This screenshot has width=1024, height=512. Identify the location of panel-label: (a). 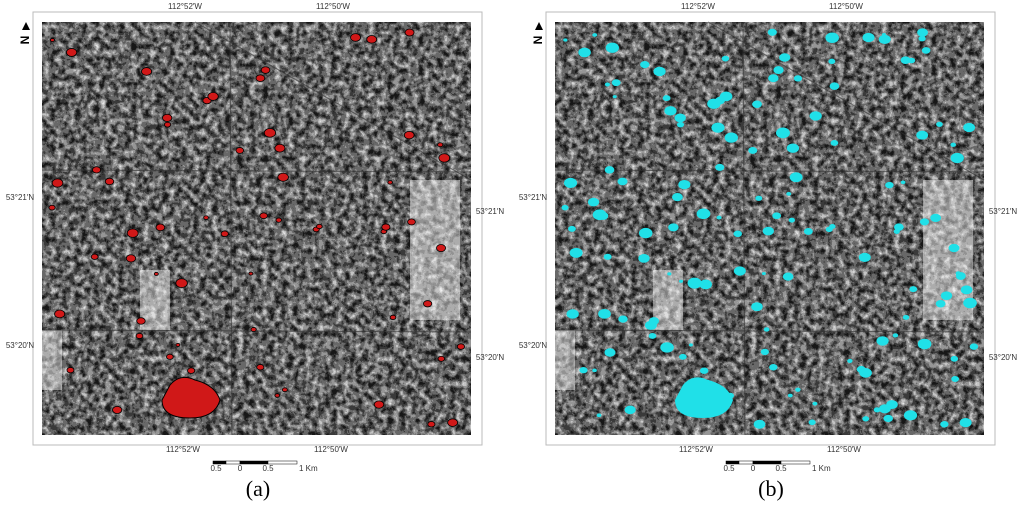
(258, 488).